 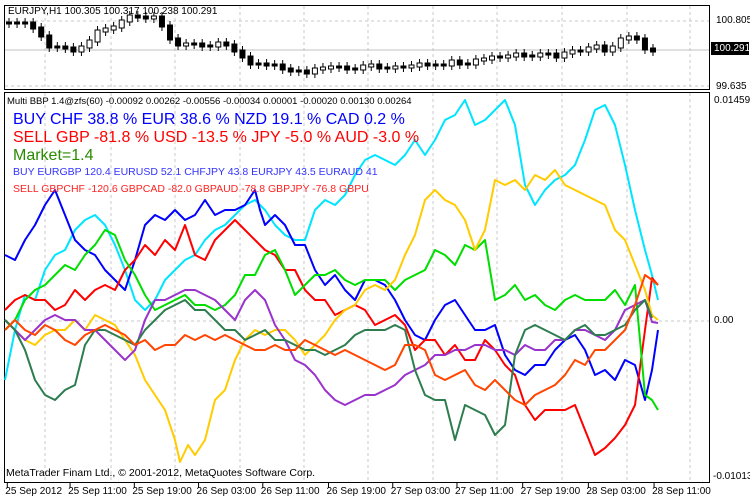 What do you see at coordinates (732, 100) in the screenshot?
I see `indicator-tick-max: 0.01459` at bounding box center [732, 100].